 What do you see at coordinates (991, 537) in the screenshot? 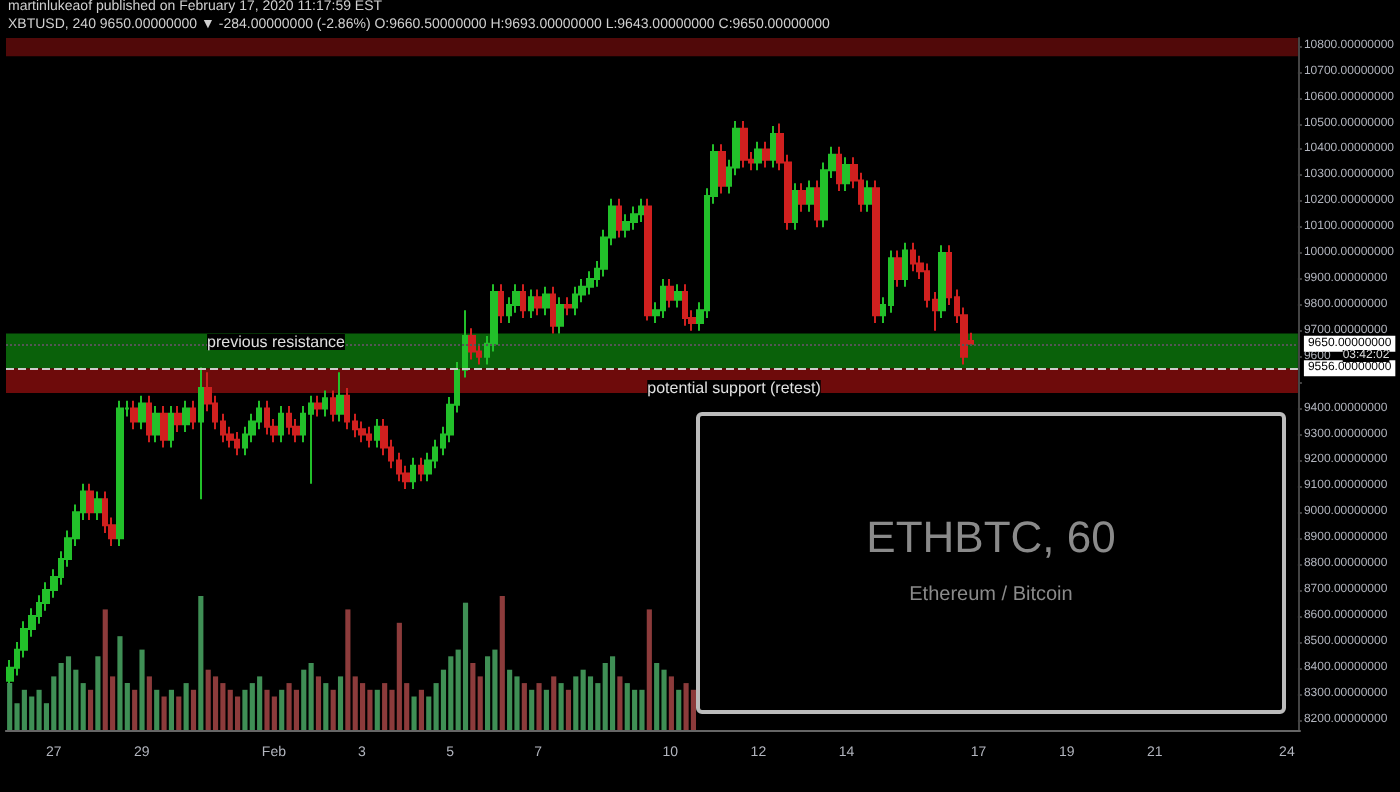
I see `annotation: ETHBTC, 60` at bounding box center [991, 537].